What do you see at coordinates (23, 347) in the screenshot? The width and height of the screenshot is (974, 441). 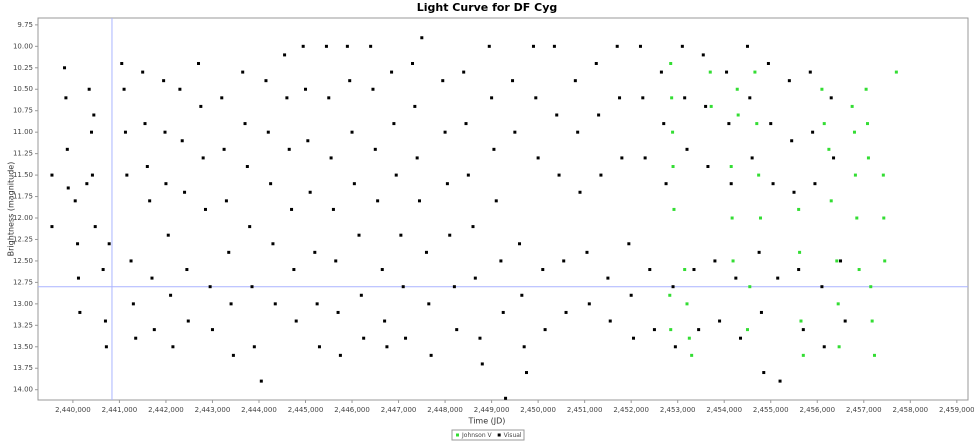 I see `y-tick-label: 13.50` at bounding box center [23, 347].